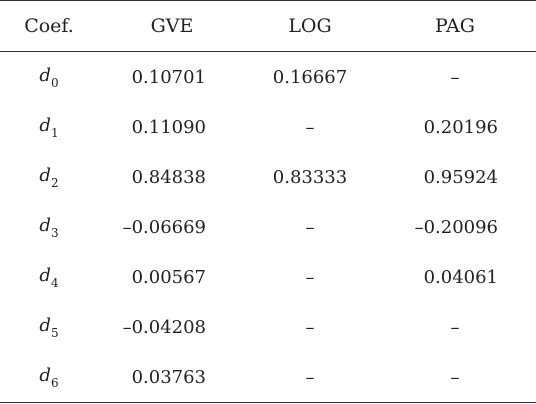 This screenshot has height=404, width=536. What do you see at coordinates (268, 227) in the screenshot?
I see `table-row: d3 –0.06669 – –0.20096` at bounding box center [268, 227].